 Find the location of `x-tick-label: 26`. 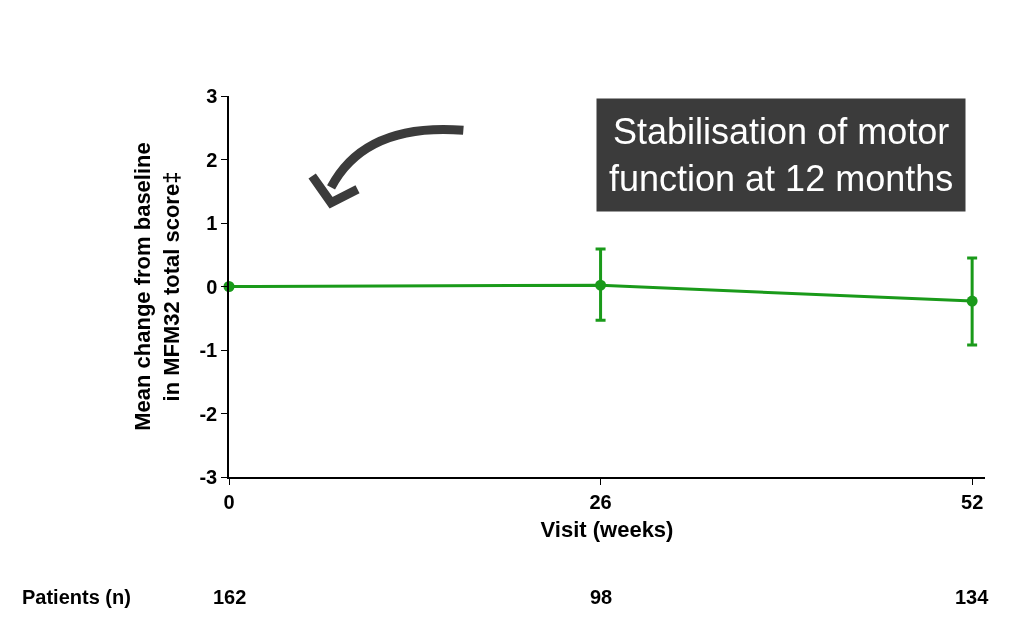

x-tick-label: 26 is located at coordinates (600, 501).